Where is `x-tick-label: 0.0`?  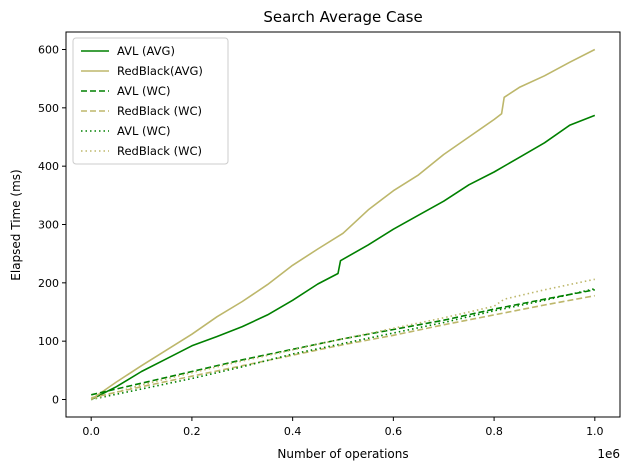 x-tick-label: 0.0 is located at coordinates (91, 431).